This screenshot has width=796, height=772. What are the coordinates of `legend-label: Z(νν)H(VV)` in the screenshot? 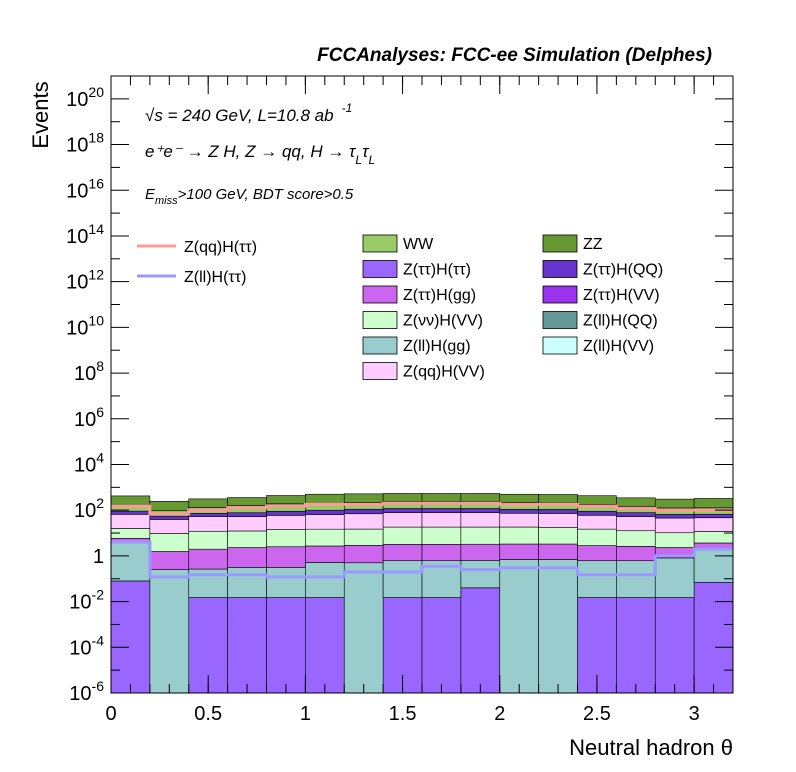 It's located at (443, 321).